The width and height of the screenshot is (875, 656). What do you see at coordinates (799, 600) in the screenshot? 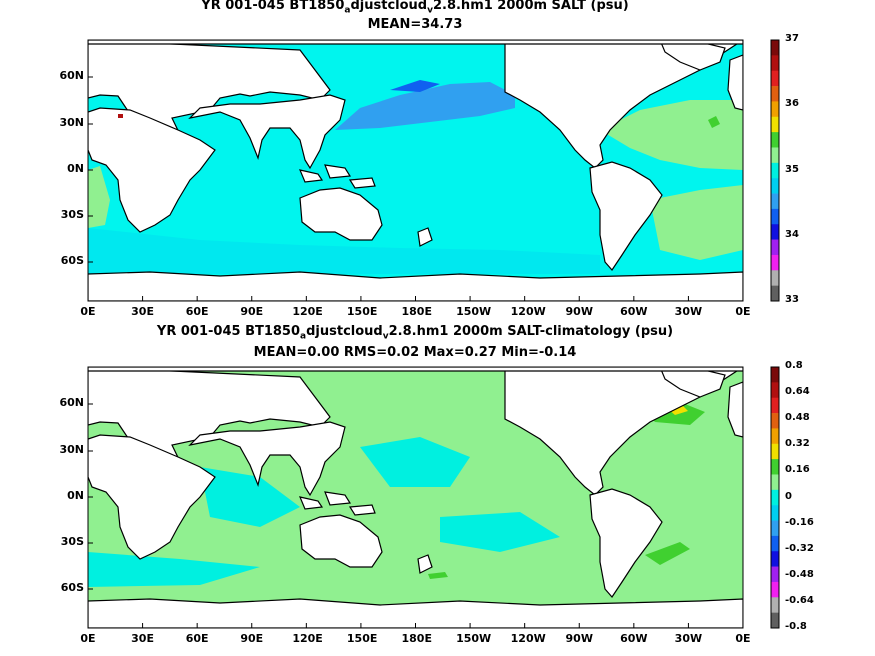
I see `colorbar-label: -0.64` at bounding box center [799, 600].